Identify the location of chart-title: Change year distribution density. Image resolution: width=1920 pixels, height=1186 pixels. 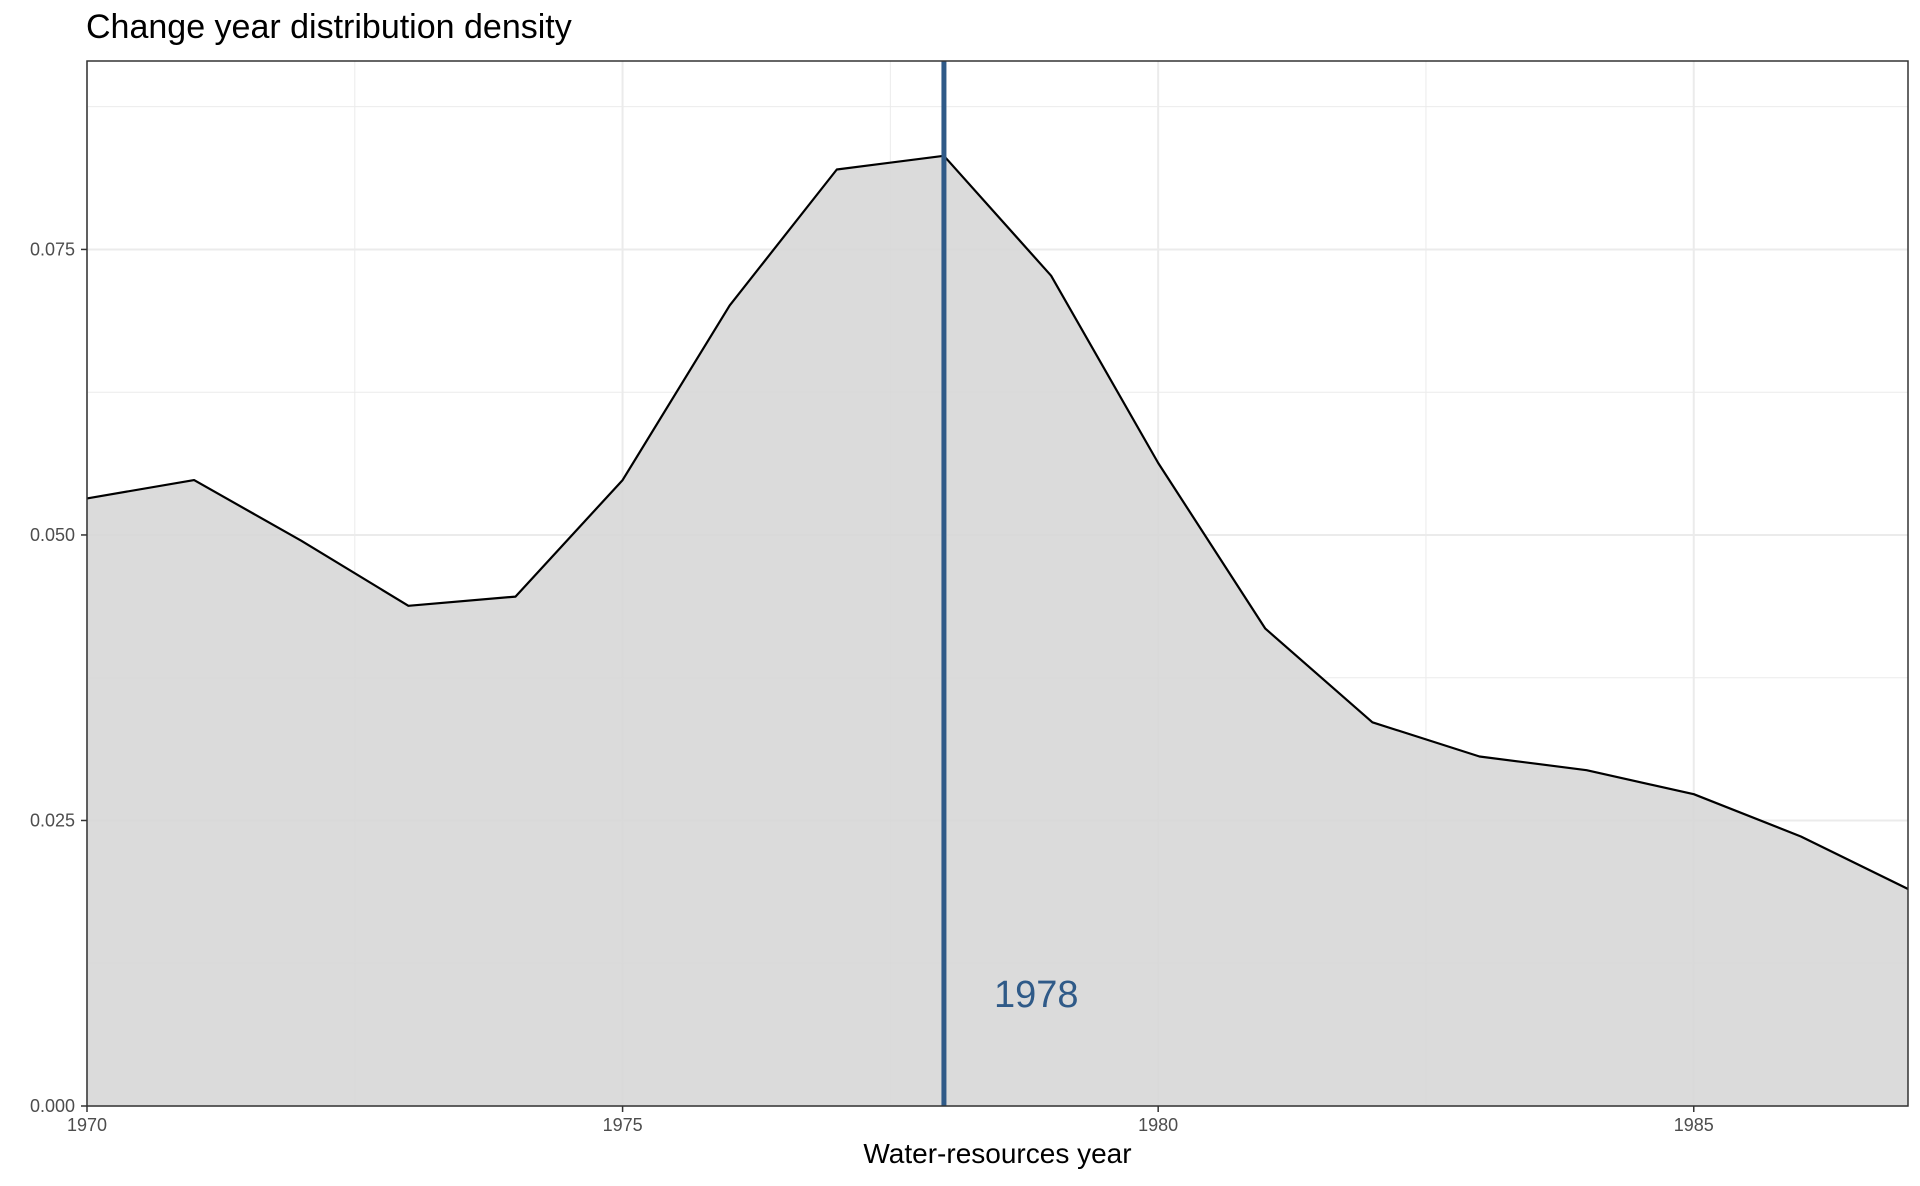
(329, 27).